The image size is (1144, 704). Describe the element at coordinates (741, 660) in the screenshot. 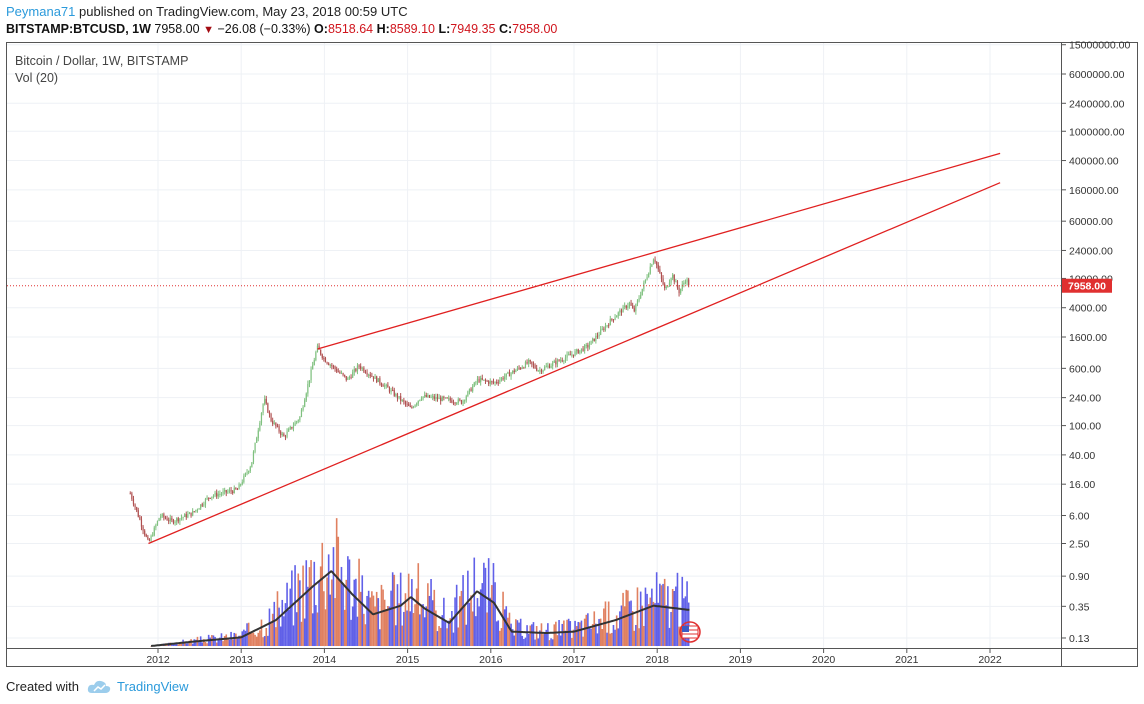

I see `year-tick-label: 2019` at that location.